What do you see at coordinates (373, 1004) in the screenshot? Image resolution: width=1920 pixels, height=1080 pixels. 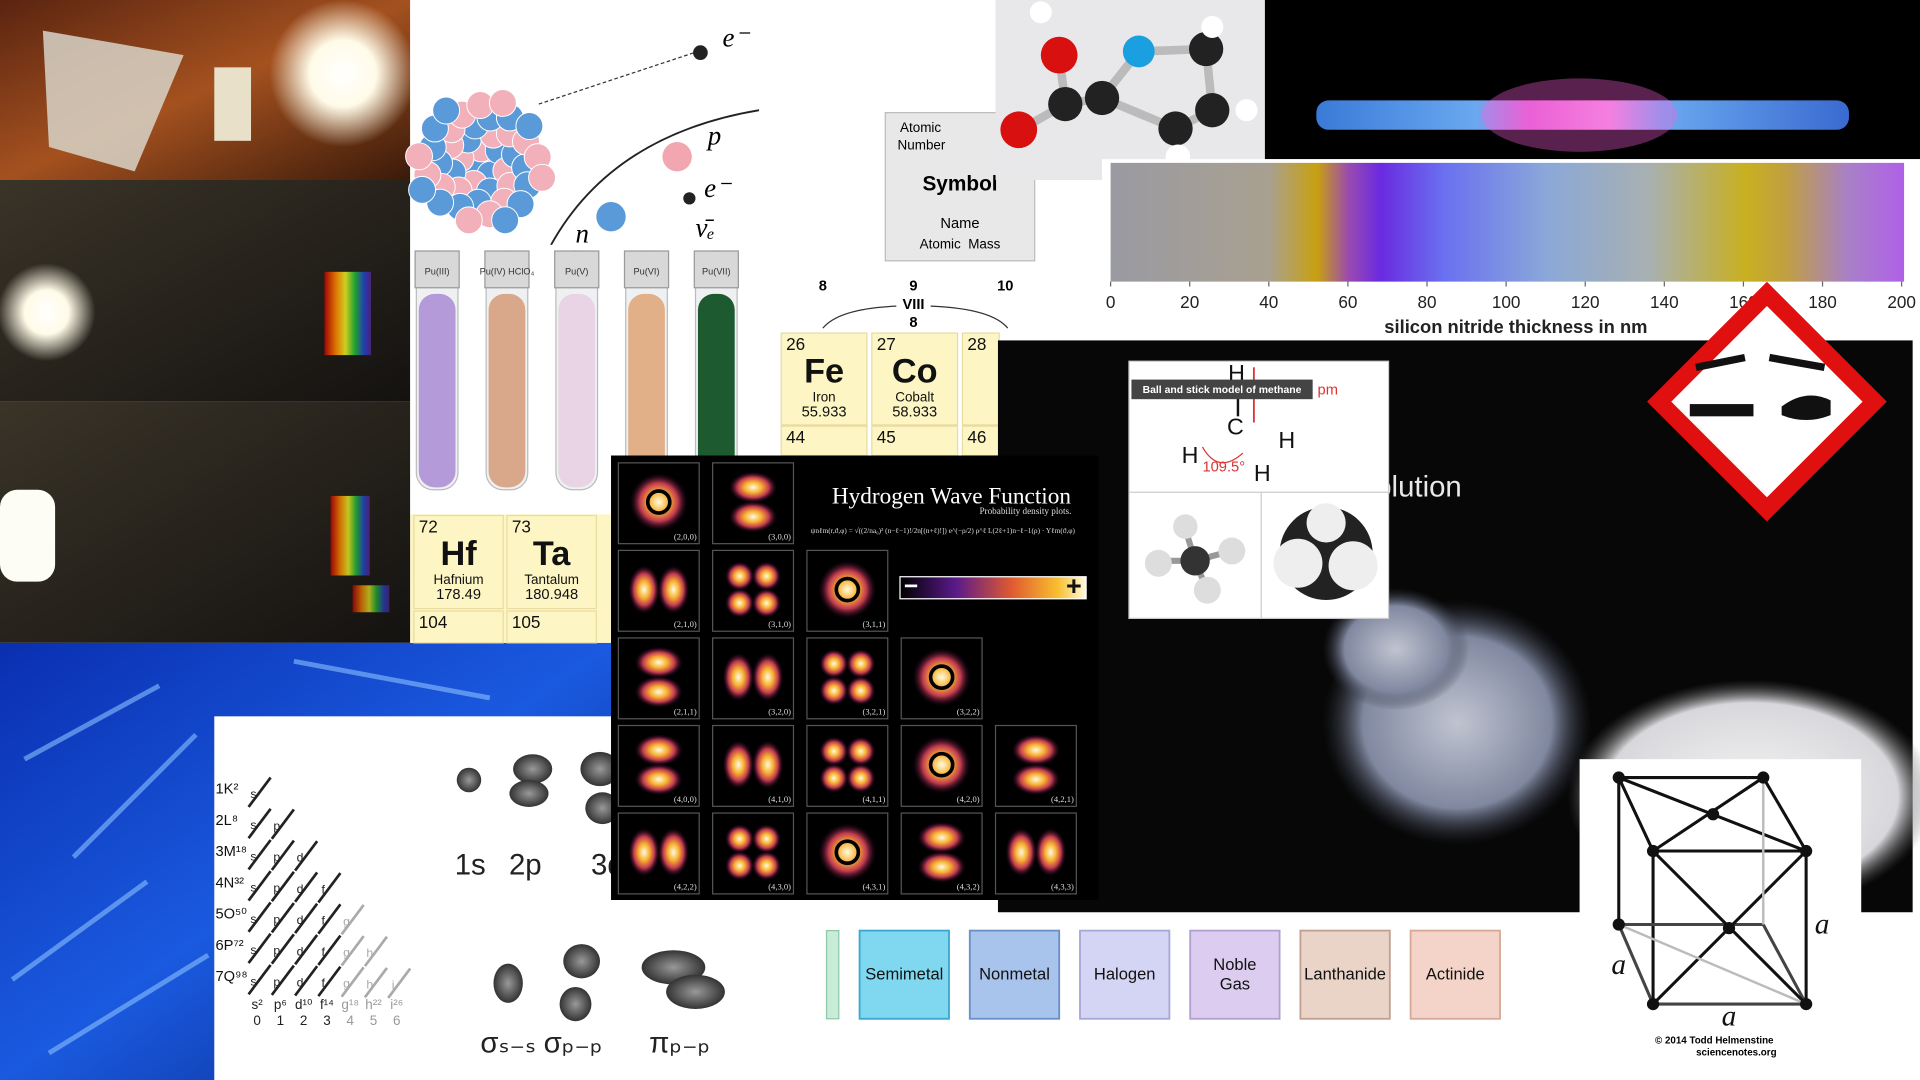 I see `subshell-capacity: h²²` at bounding box center [373, 1004].